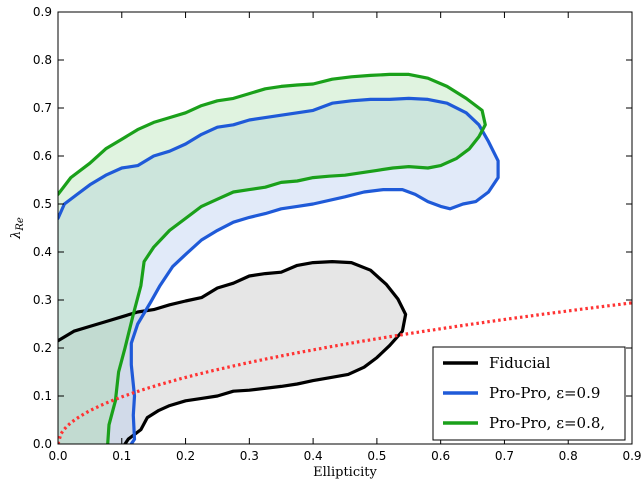  Describe the element at coordinates (345, 472) in the screenshot. I see `x-axis-label: Ellipticity` at that location.